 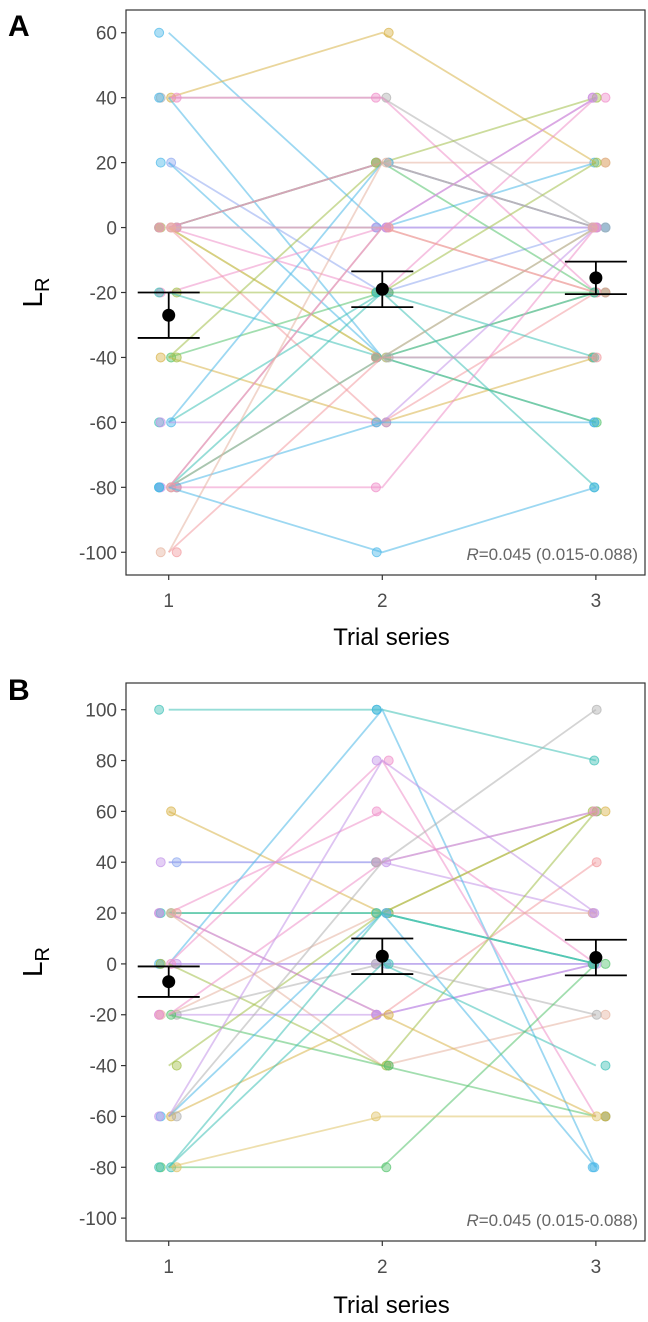 What do you see at coordinates (103, 1067) in the screenshot?
I see `y-tick-label: -40` at bounding box center [103, 1067].